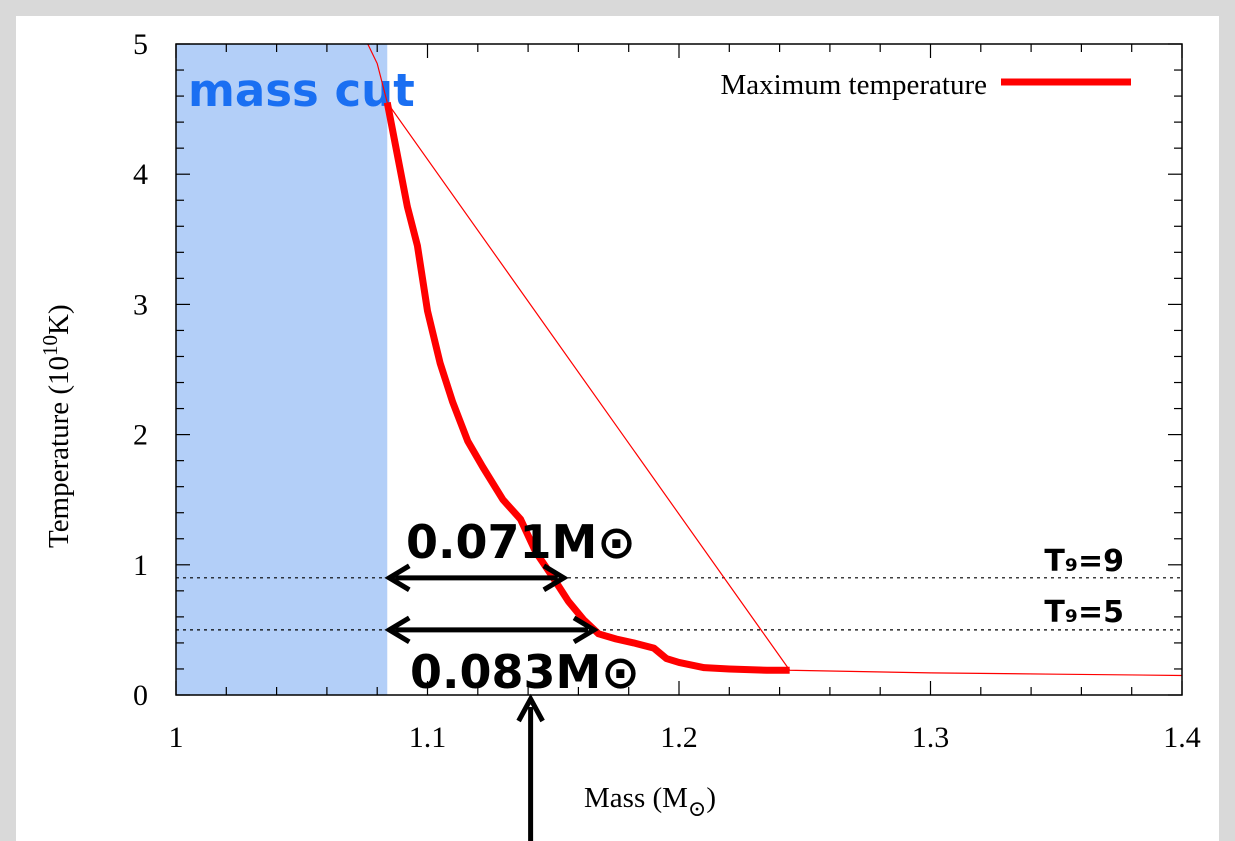 This screenshot has width=1235, height=841. I want to click on y-tick-label: 5, so click(140, 44).